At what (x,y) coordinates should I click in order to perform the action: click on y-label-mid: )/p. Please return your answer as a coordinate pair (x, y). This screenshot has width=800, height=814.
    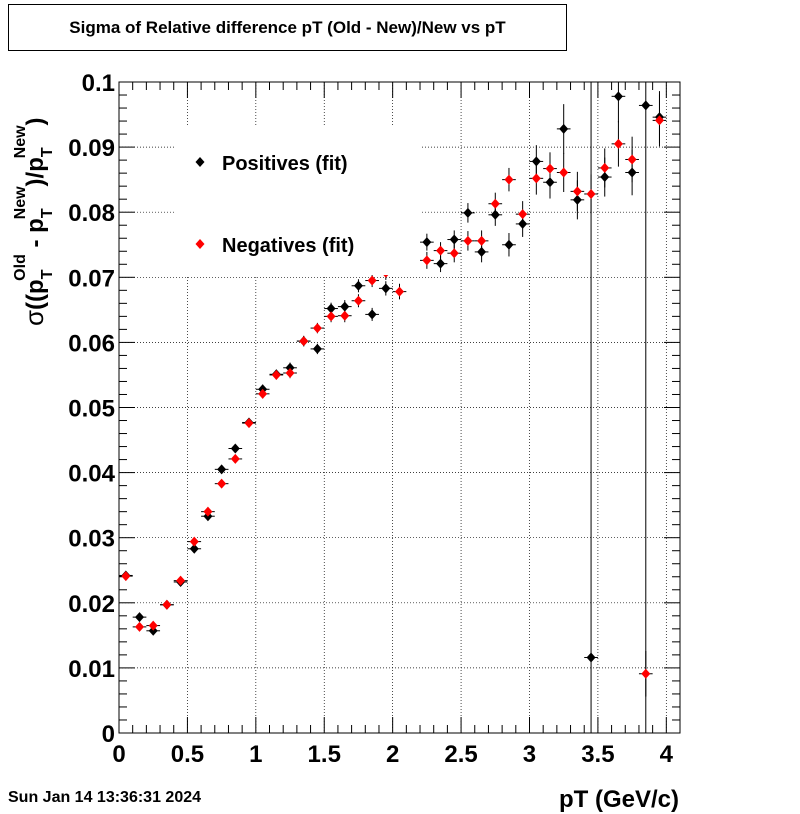
    Looking at the image, I should click on (35, 171).